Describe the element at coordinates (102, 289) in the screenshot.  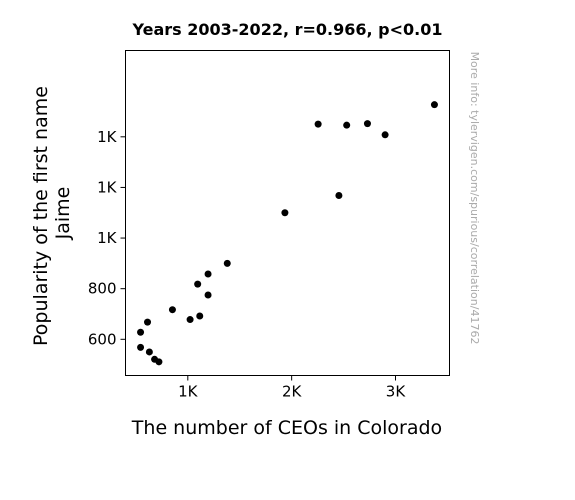
I see `y-tick-label: 800` at that location.